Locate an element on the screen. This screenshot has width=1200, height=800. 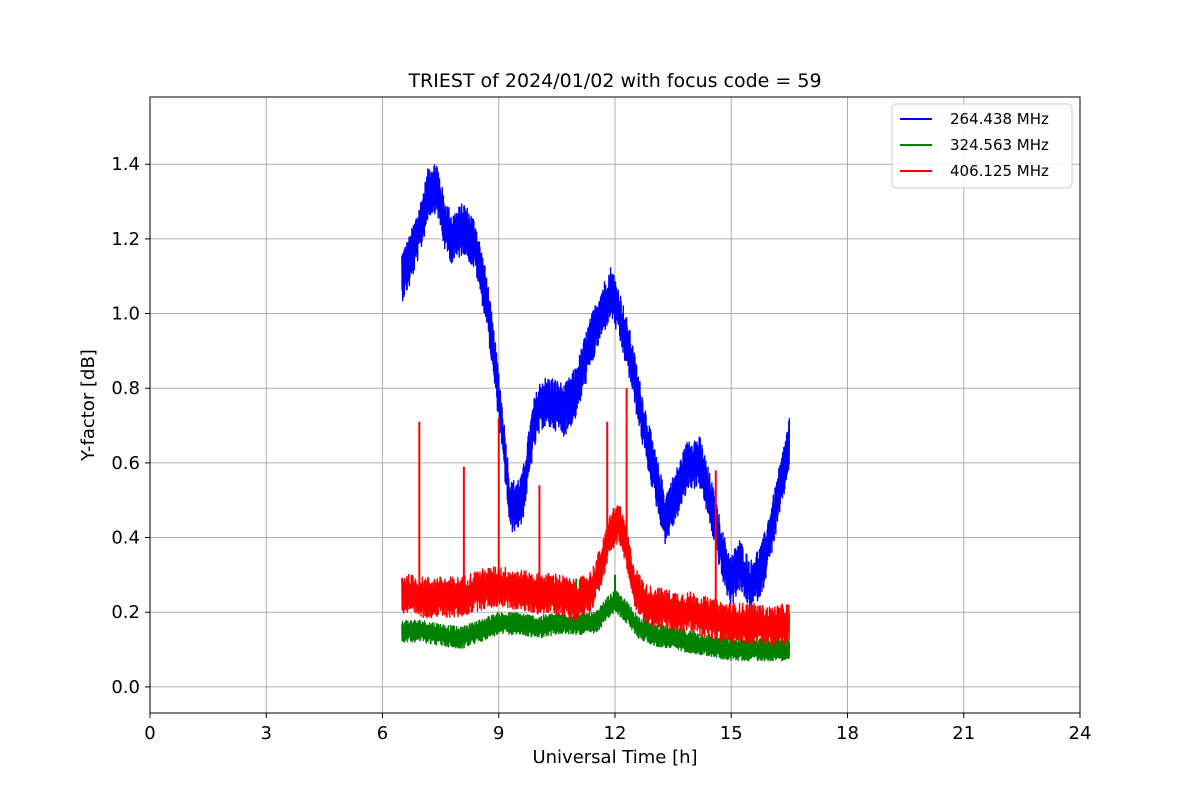
x-tick-label: 21 is located at coordinates (963, 733).